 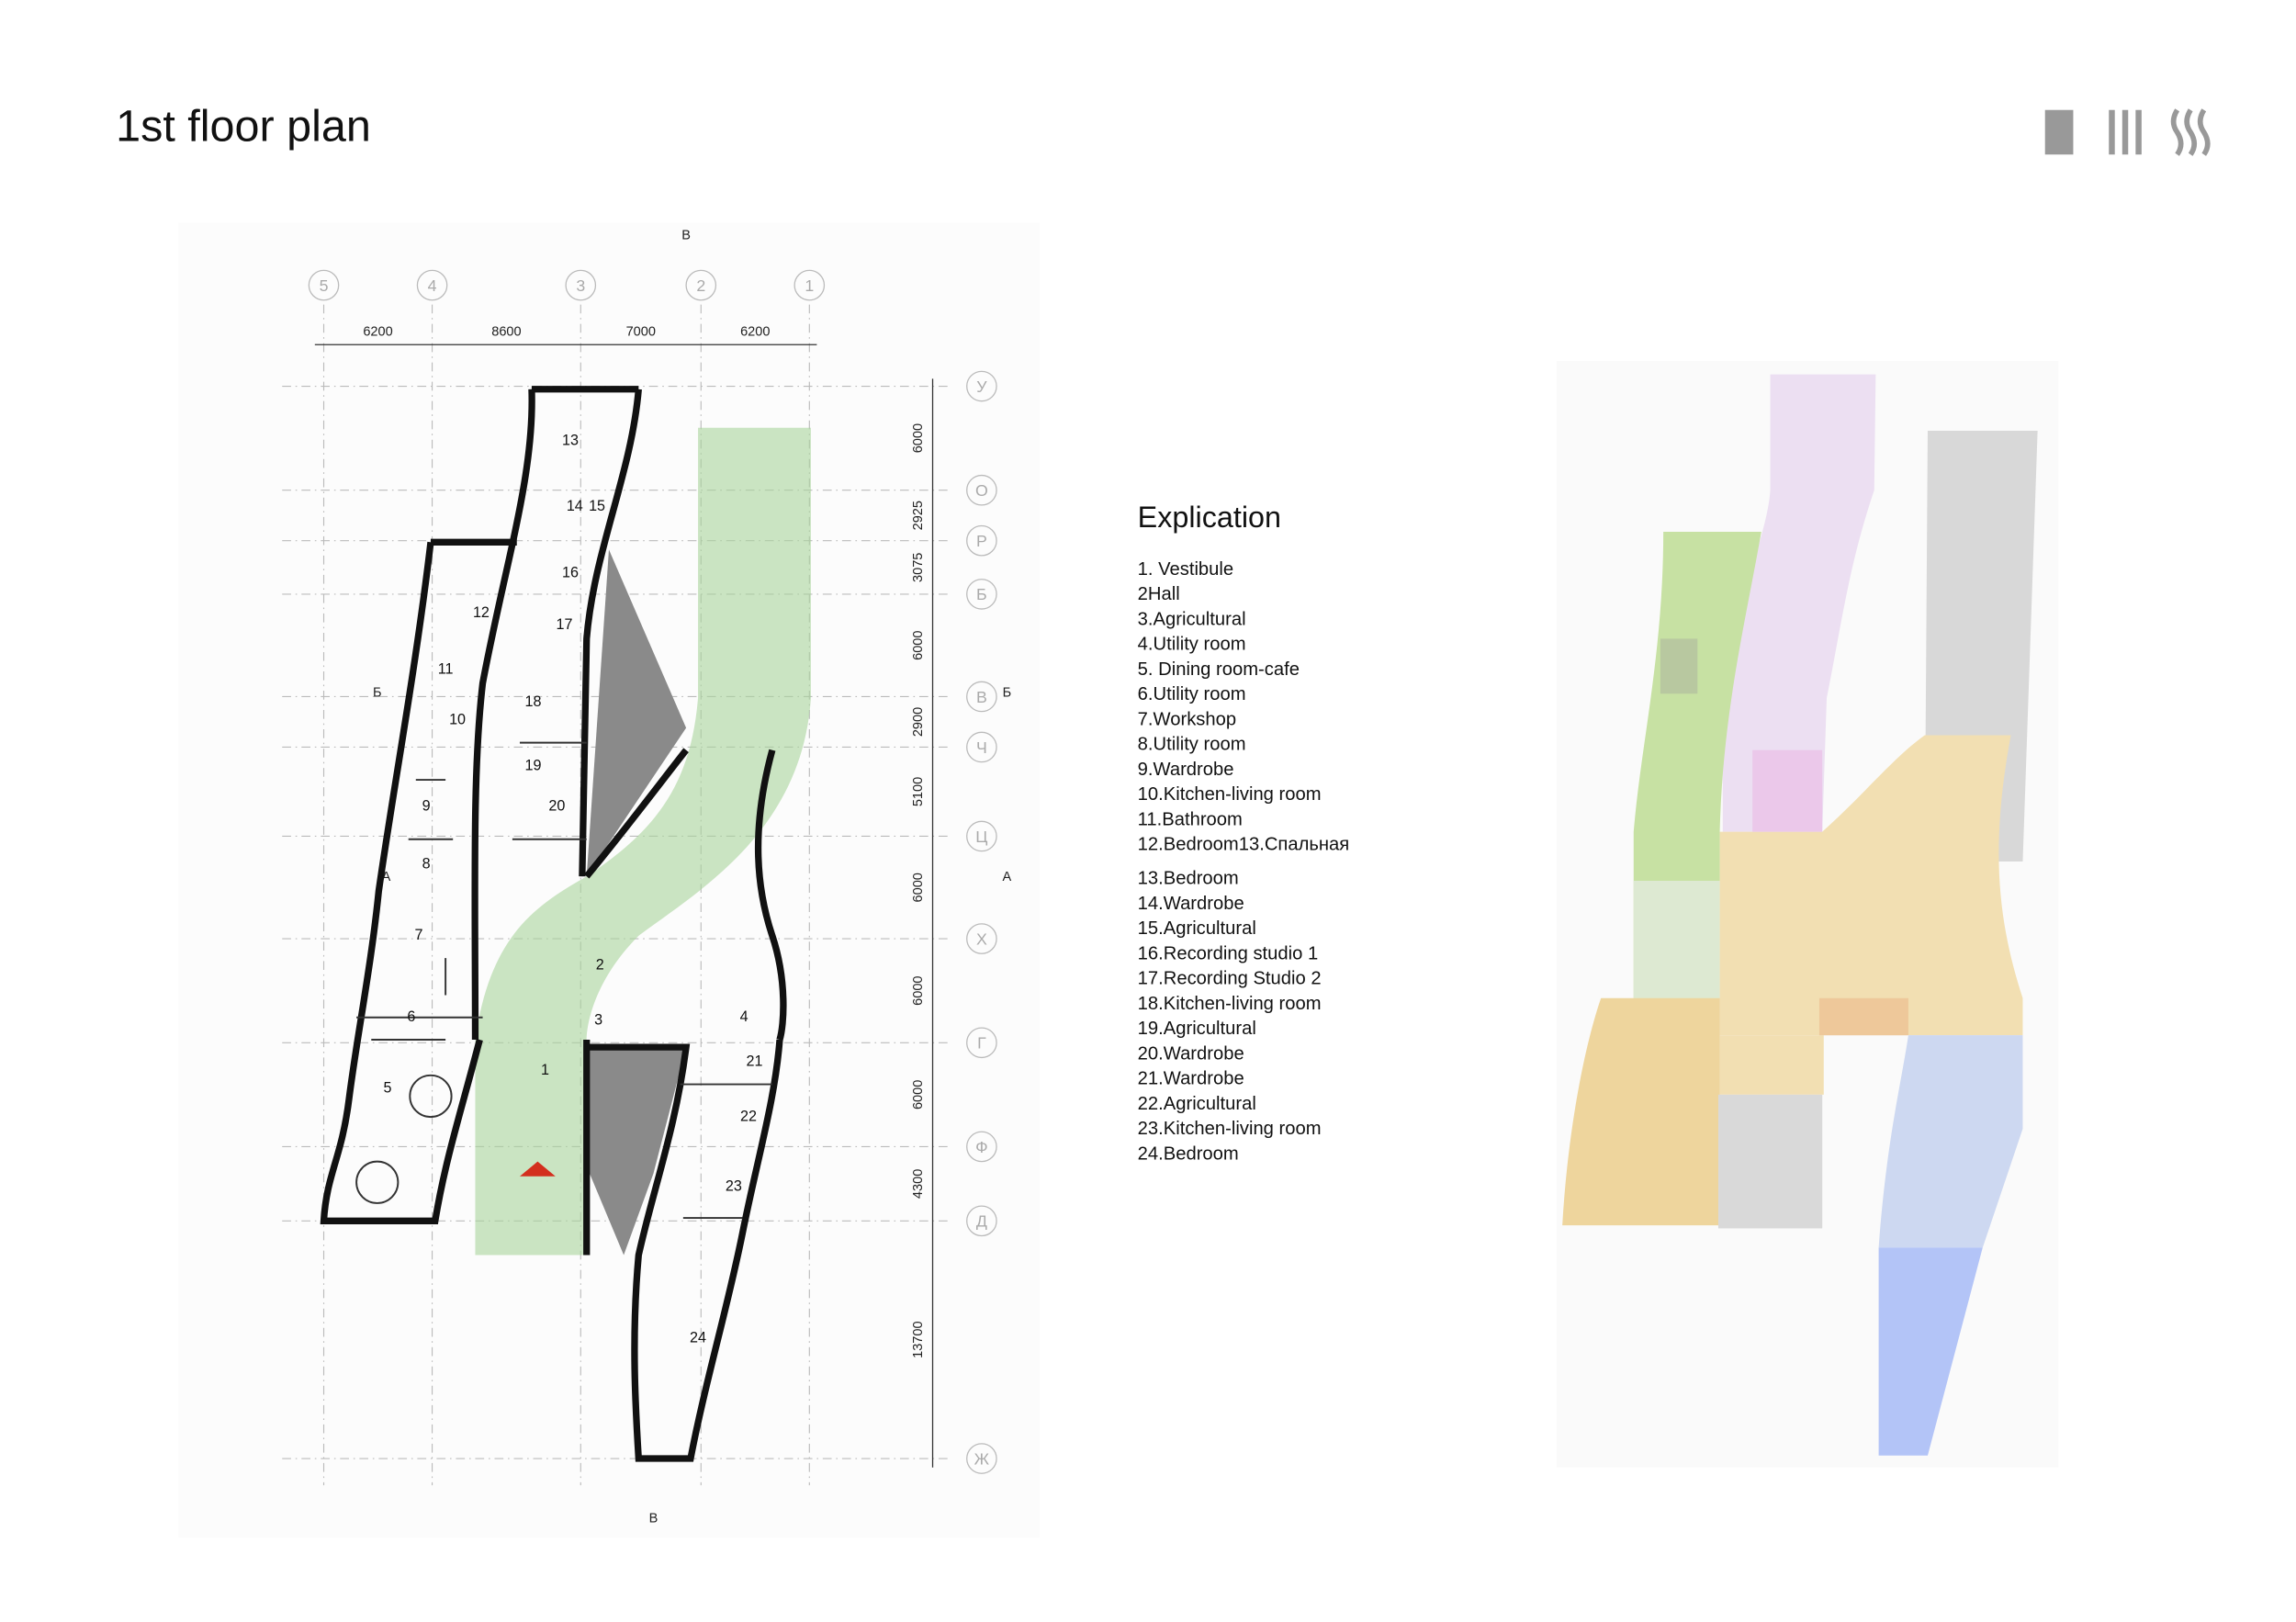 What do you see at coordinates (1197, 1104) in the screenshot?
I see `explication-item: 22.Agricultural` at bounding box center [1197, 1104].